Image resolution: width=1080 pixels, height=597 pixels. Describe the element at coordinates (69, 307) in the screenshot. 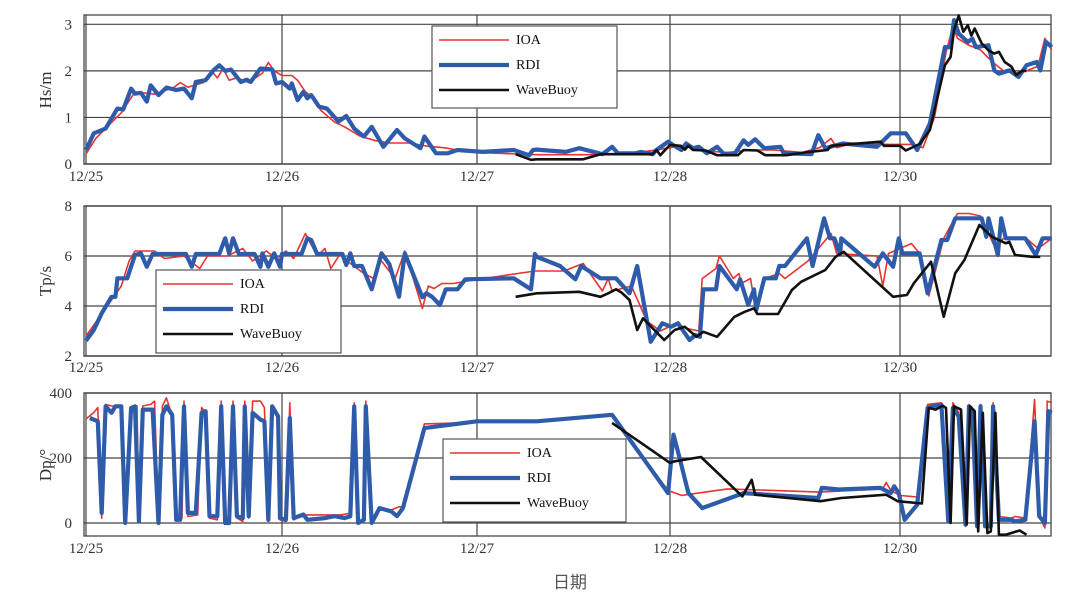

I see `y-tick-label: 4` at that location.